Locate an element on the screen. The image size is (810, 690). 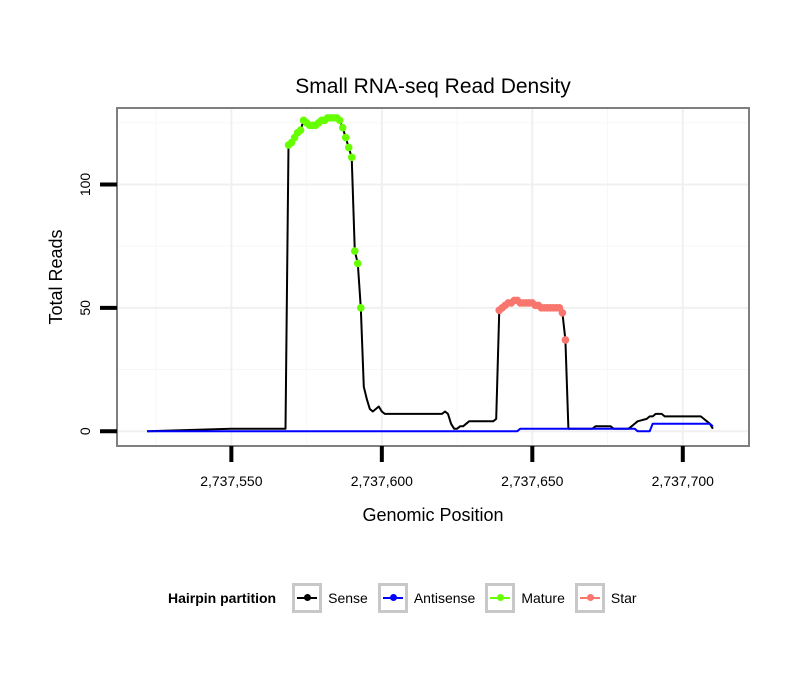
legend-item-antisense: Antisense is located at coordinates (428, 598).